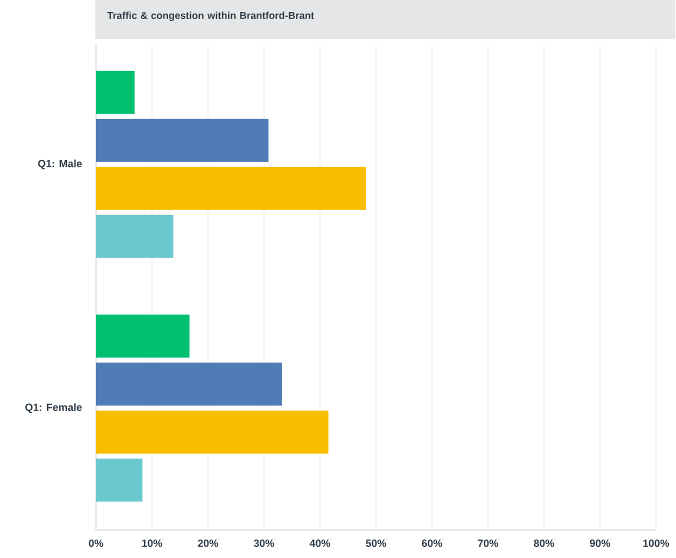 The width and height of the screenshot is (676, 558). Describe the element at coordinates (53, 408) in the screenshot. I see `y-tick-label: Q1: Female` at that location.